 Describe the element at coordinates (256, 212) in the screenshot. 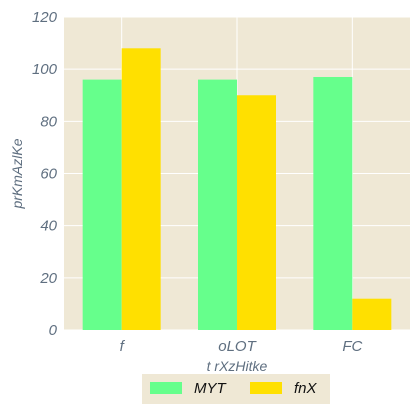

I see `bar-fnX-oLOT` at that location.